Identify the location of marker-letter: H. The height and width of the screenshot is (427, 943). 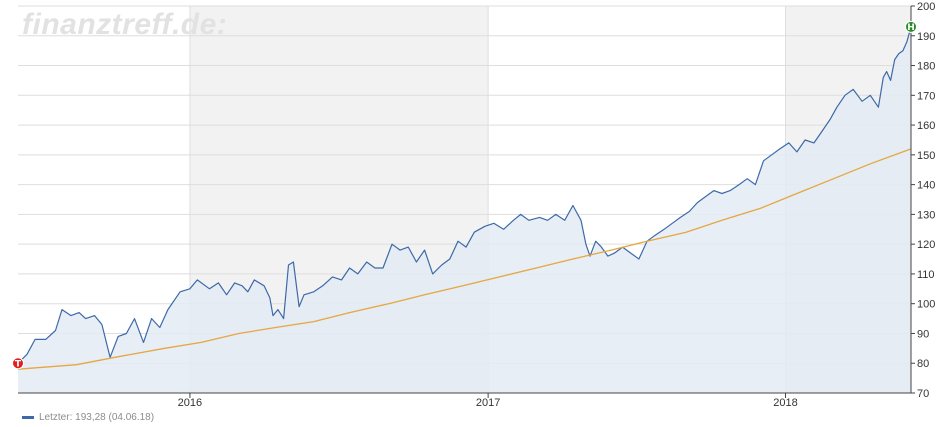
(911, 28).